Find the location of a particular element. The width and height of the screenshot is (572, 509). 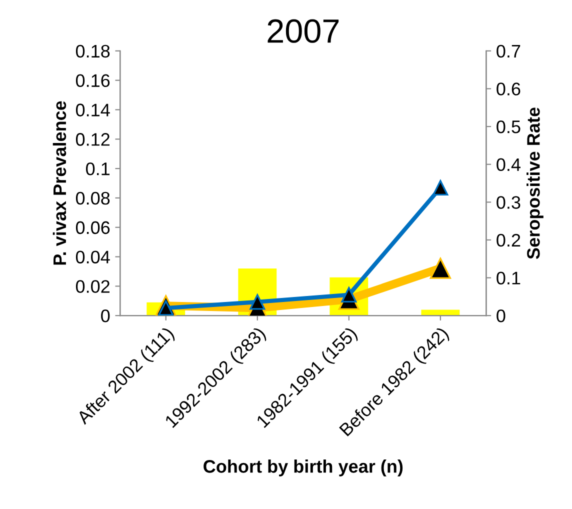

y-tick-label: 0.1 is located at coordinates (98, 169).